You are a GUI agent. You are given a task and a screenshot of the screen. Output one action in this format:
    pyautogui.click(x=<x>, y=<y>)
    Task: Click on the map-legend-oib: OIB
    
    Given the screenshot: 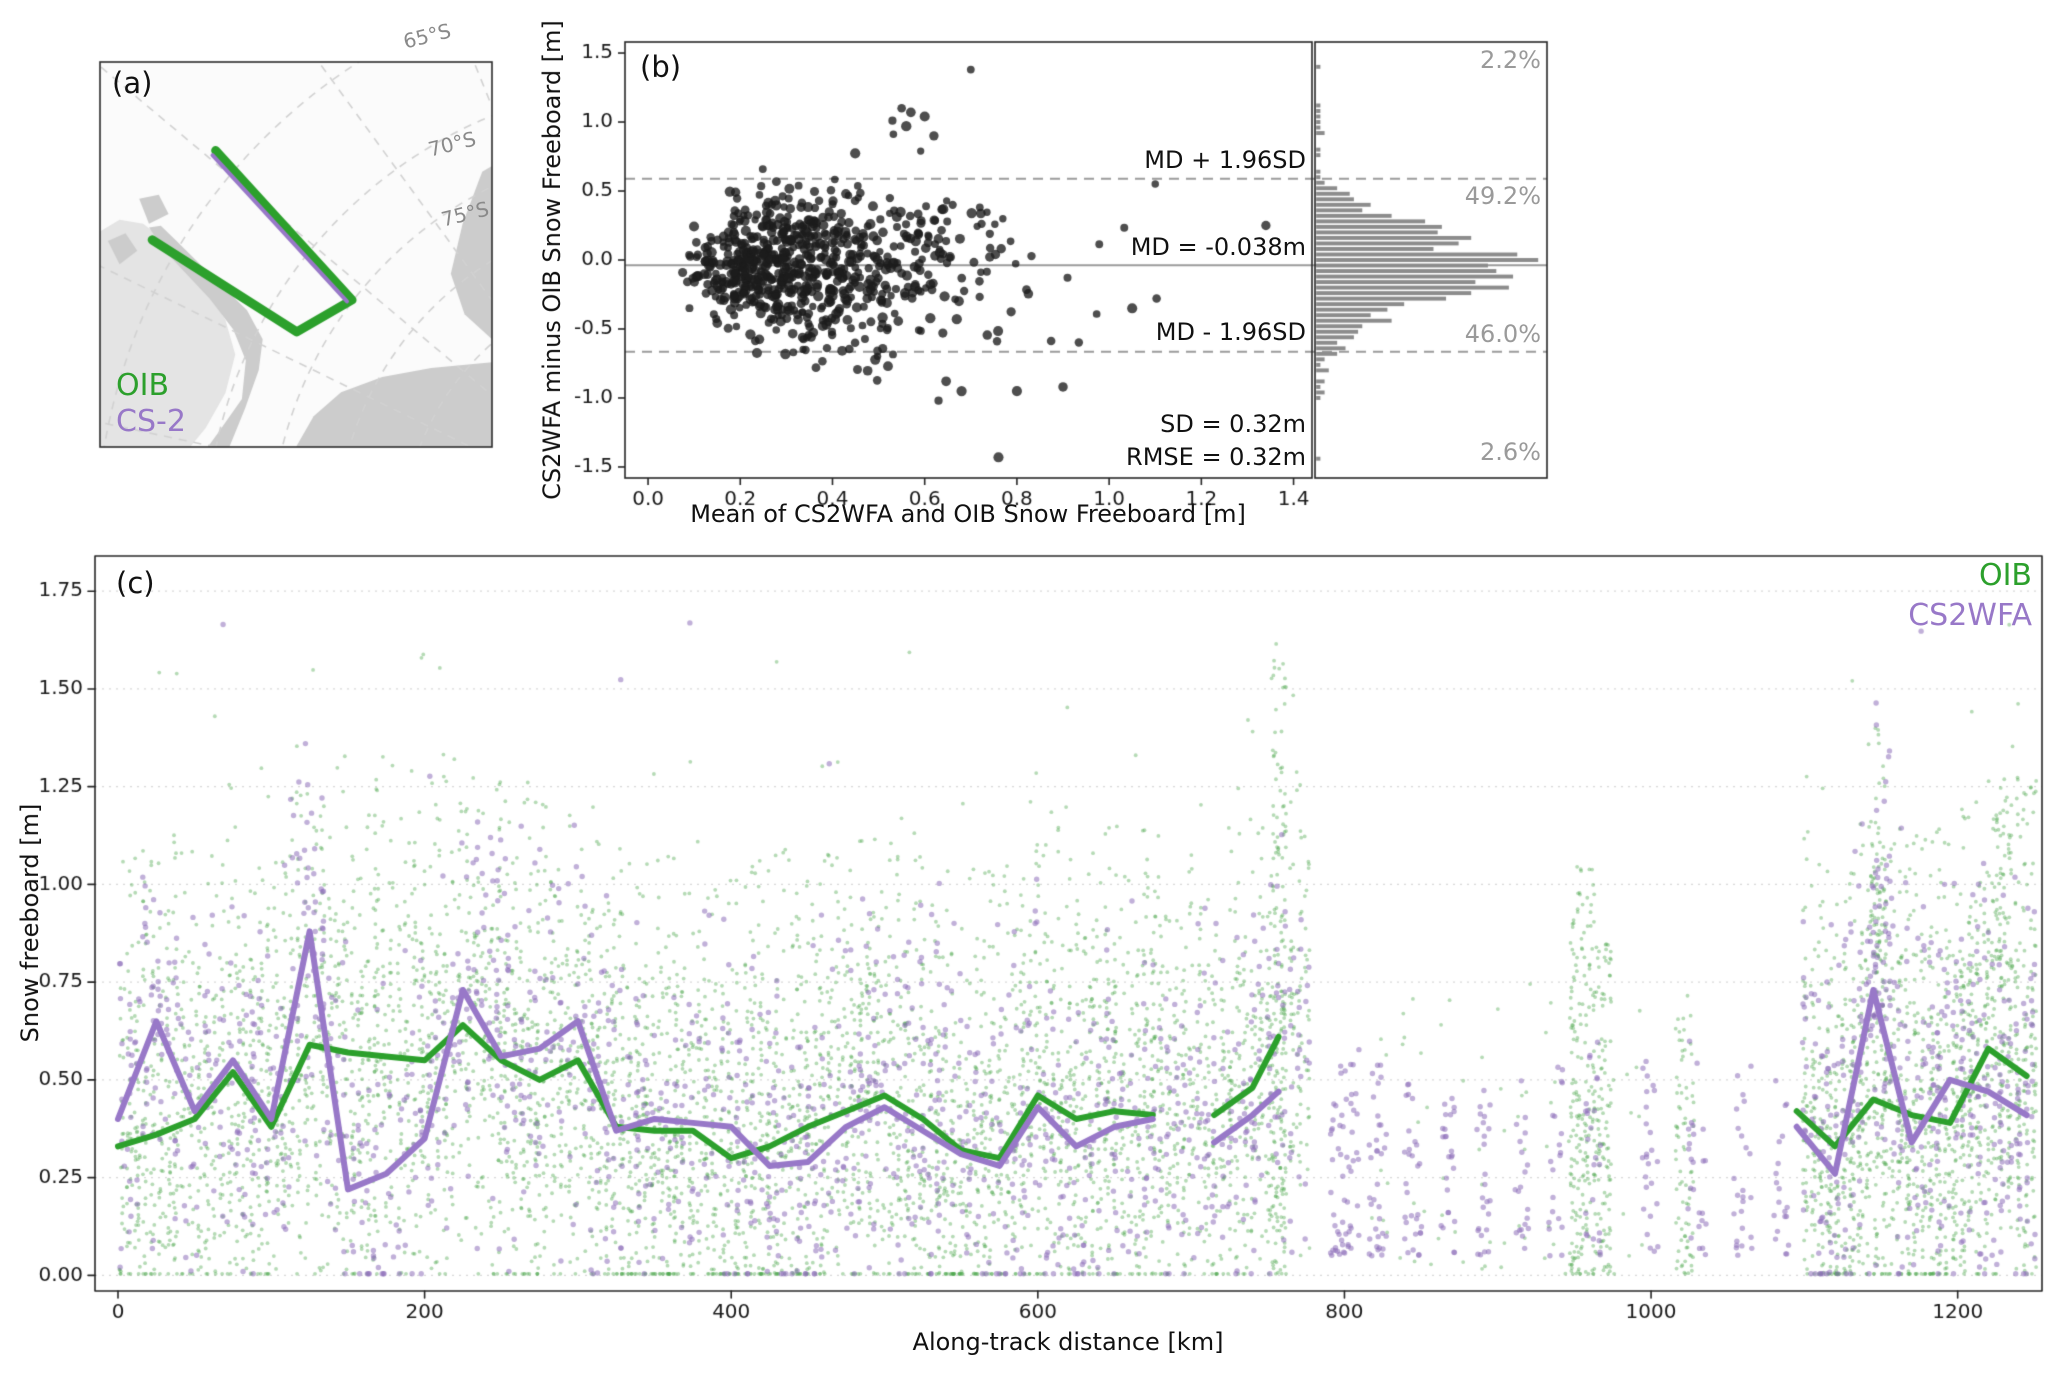 What is the action you would take?
    pyautogui.click(x=143, y=385)
    